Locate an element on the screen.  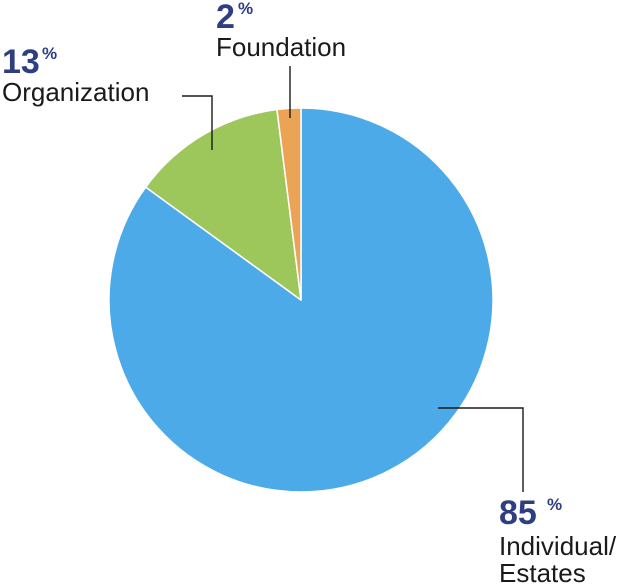
label-foundation-line1: Foundation is located at coordinates (281, 47).